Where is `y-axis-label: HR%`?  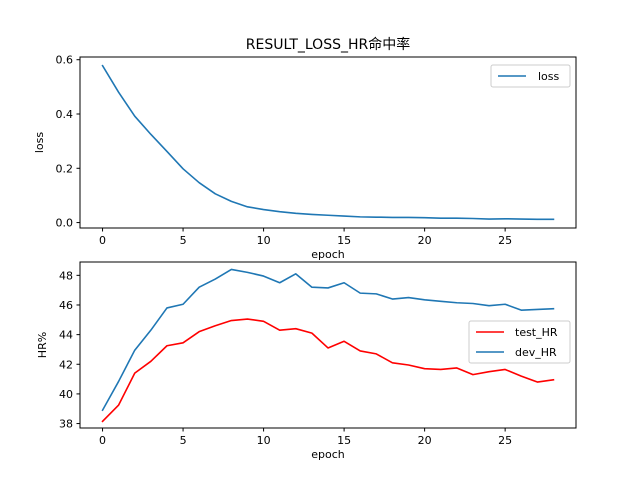
y-axis-label: HR% is located at coordinates (42, 345).